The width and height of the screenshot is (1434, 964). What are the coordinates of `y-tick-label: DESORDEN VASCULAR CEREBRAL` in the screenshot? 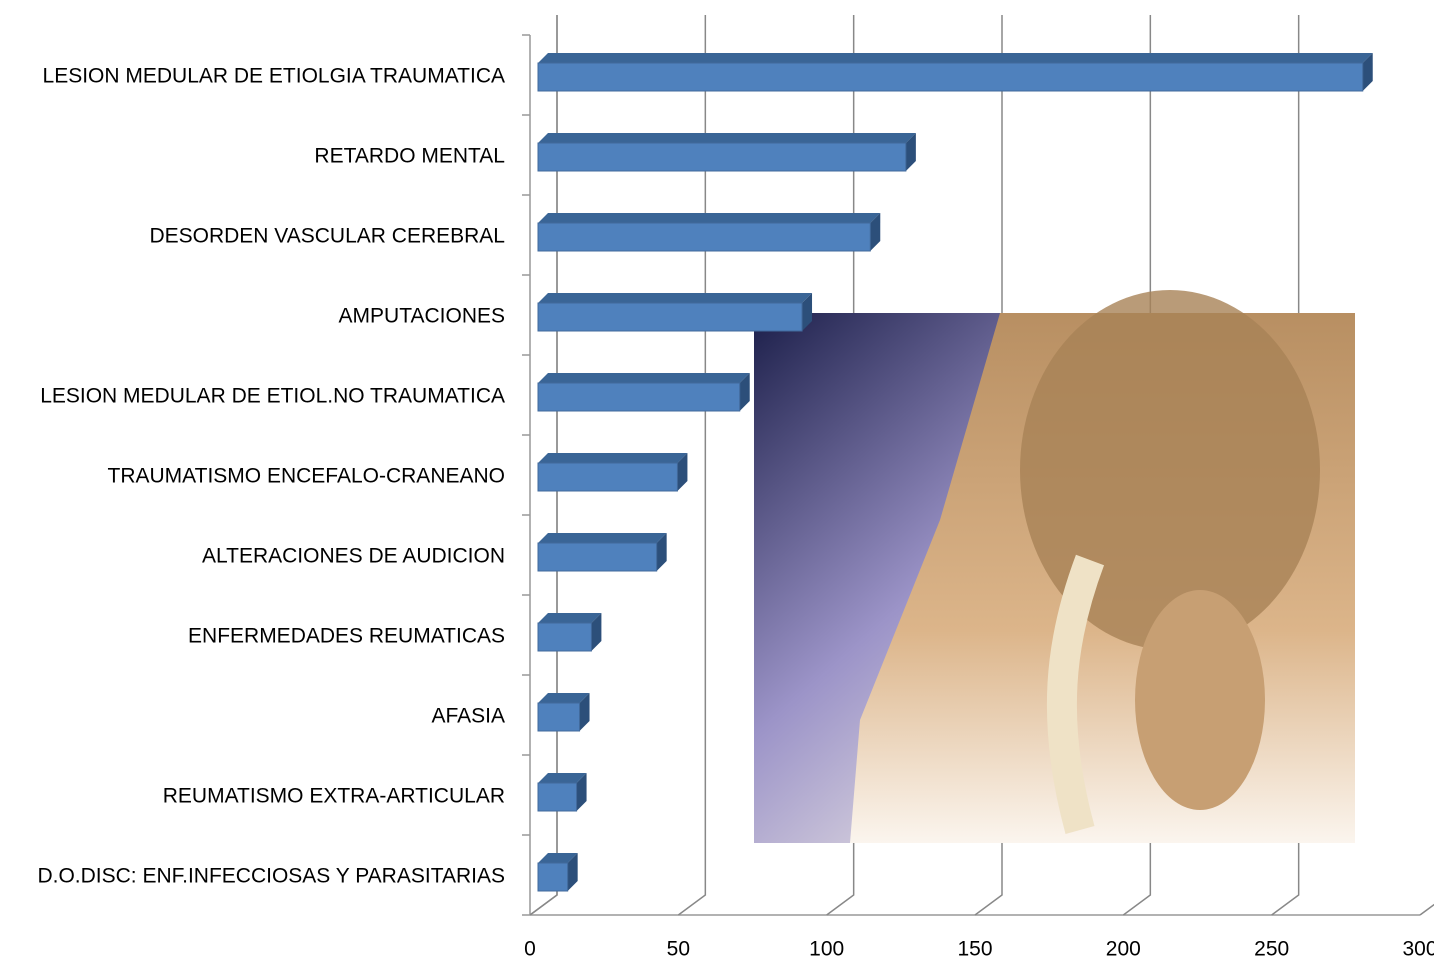 It's located at (327, 236).